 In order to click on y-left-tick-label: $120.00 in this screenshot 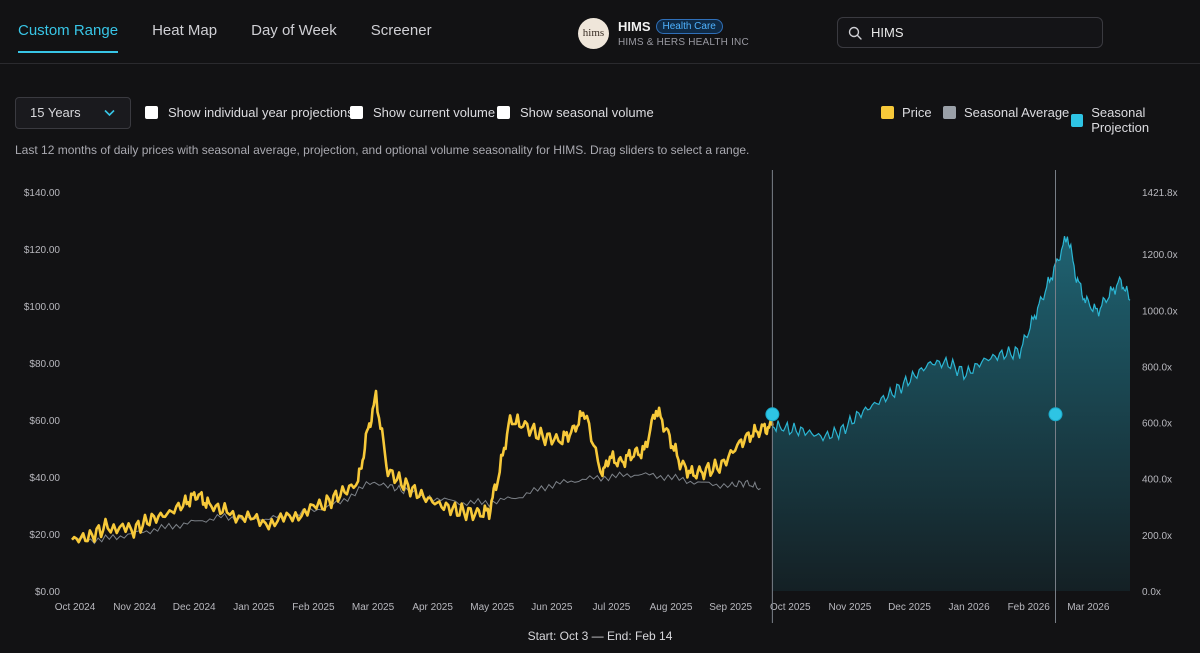, I will do `click(42, 250)`.